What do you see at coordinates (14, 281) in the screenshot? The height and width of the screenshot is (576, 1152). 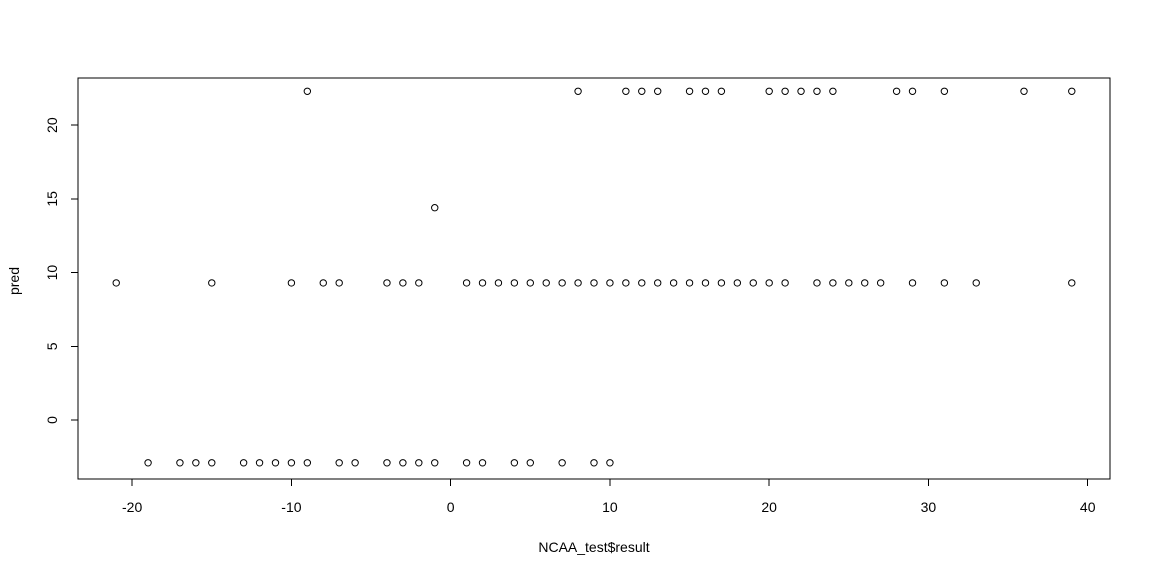 I see `y-axis-label: pred` at bounding box center [14, 281].